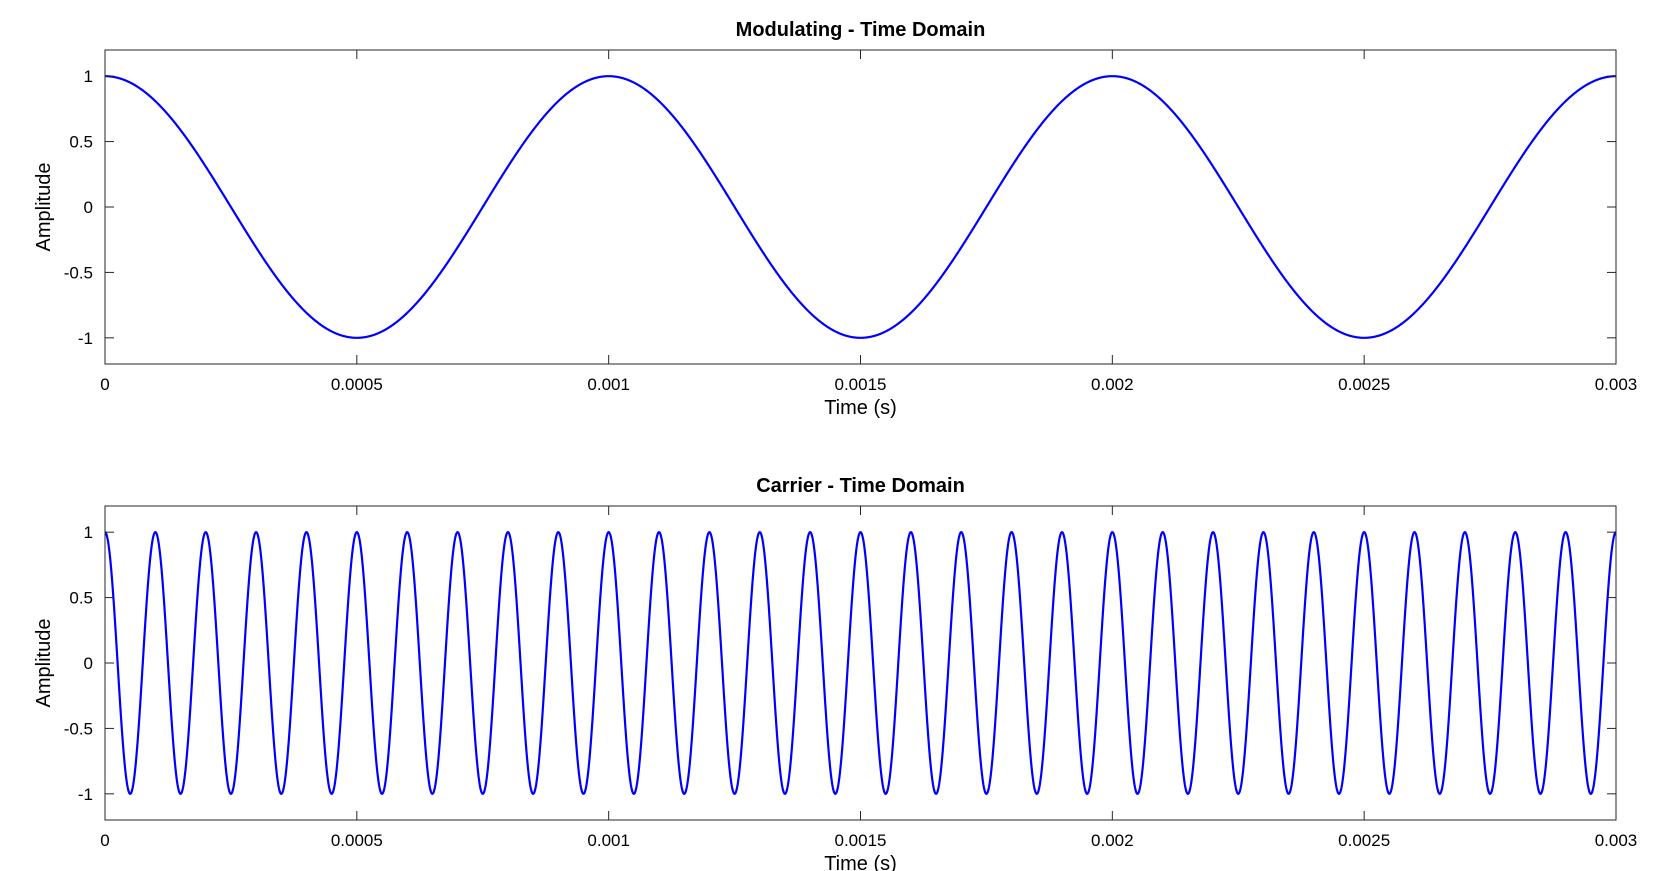 The image size is (1676, 871). I want to click on chart-title: Carrier - Time Domain, so click(860, 486).